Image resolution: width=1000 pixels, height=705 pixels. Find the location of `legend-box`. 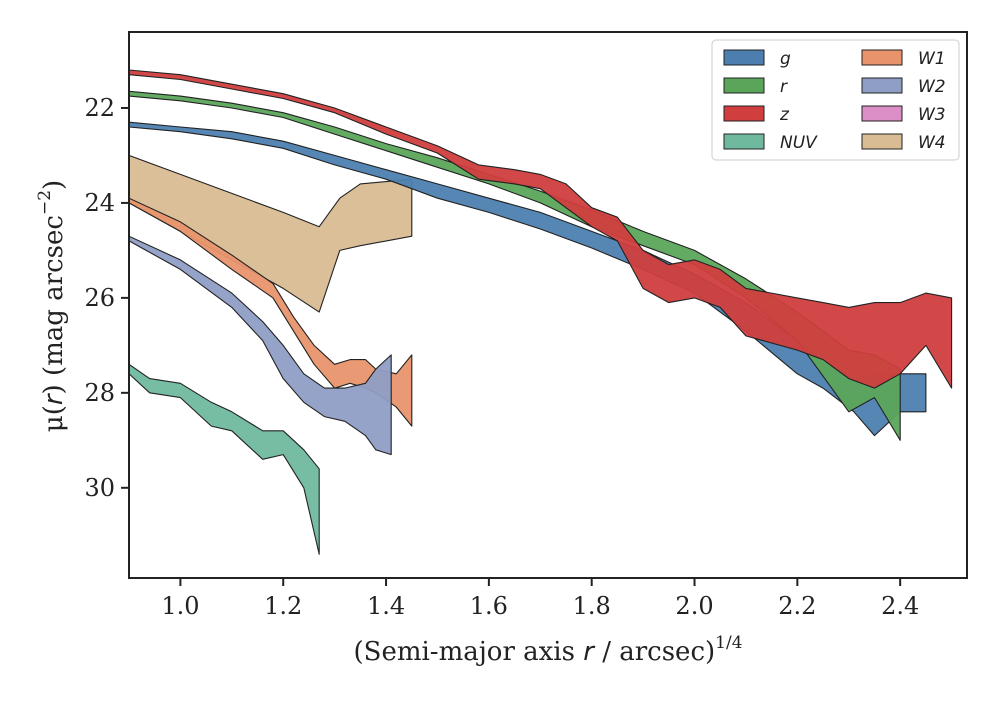

legend-box is located at coordinates (835, 100).